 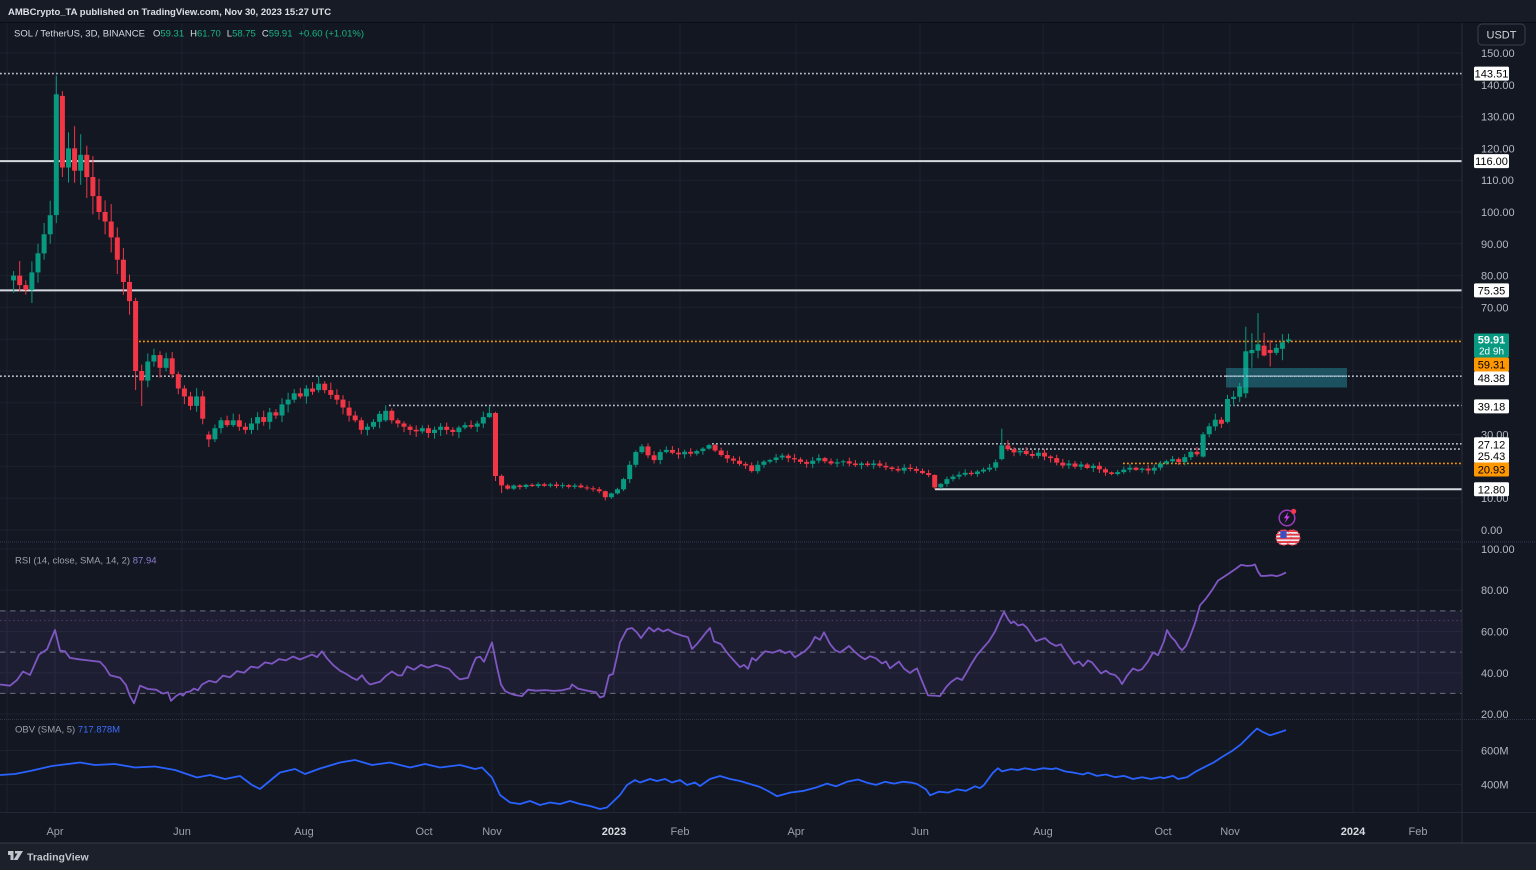 What do you see at coordinates (67, 730) in the screenshot?
I see `svg-text: OBV (SMA, 5) 717.878M` at bounding box center [67, 730].